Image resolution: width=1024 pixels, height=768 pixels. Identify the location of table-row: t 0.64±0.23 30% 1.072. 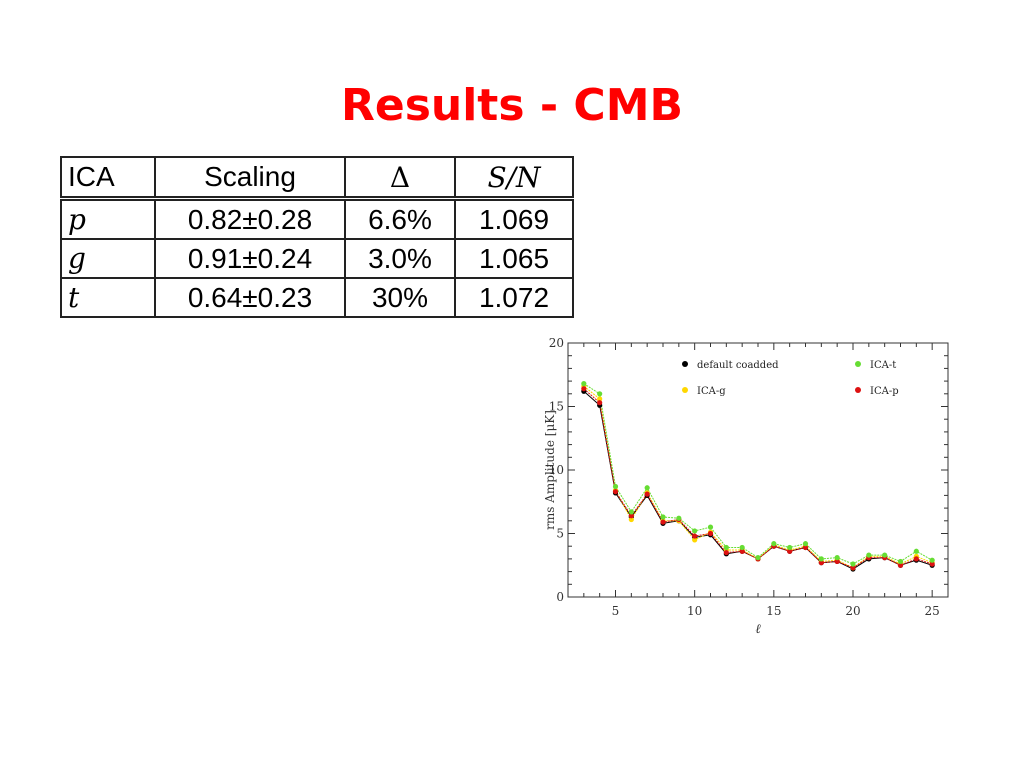
(317, 297).